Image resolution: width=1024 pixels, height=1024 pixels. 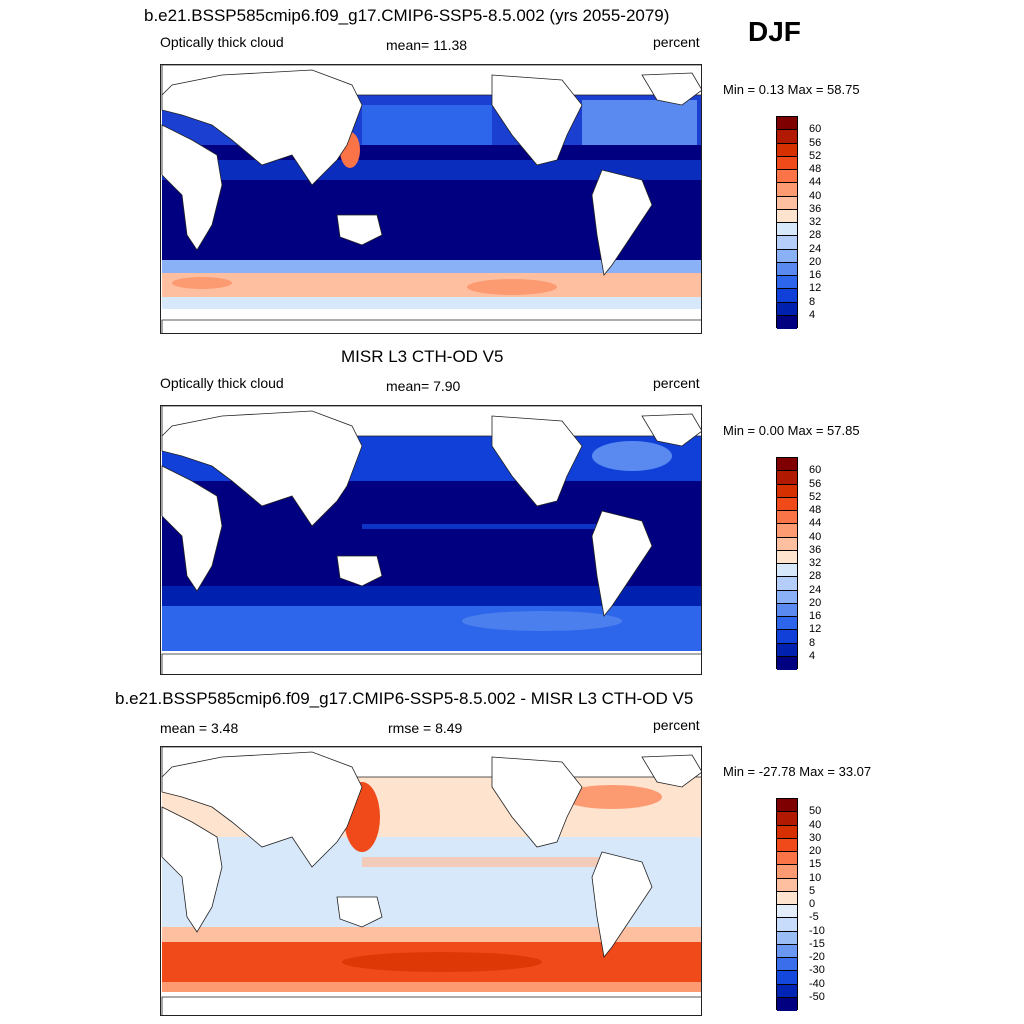 I want to click on colorbar-tick-label: -50, so click(x=817, y=996).